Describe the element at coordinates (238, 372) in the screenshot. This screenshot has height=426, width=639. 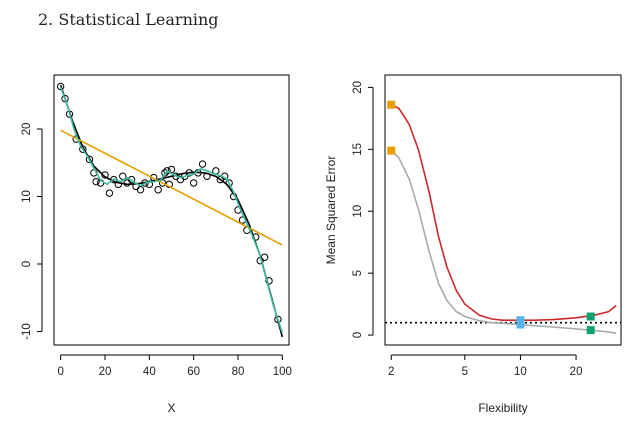
I see `x-tick-label: 80` at that location.